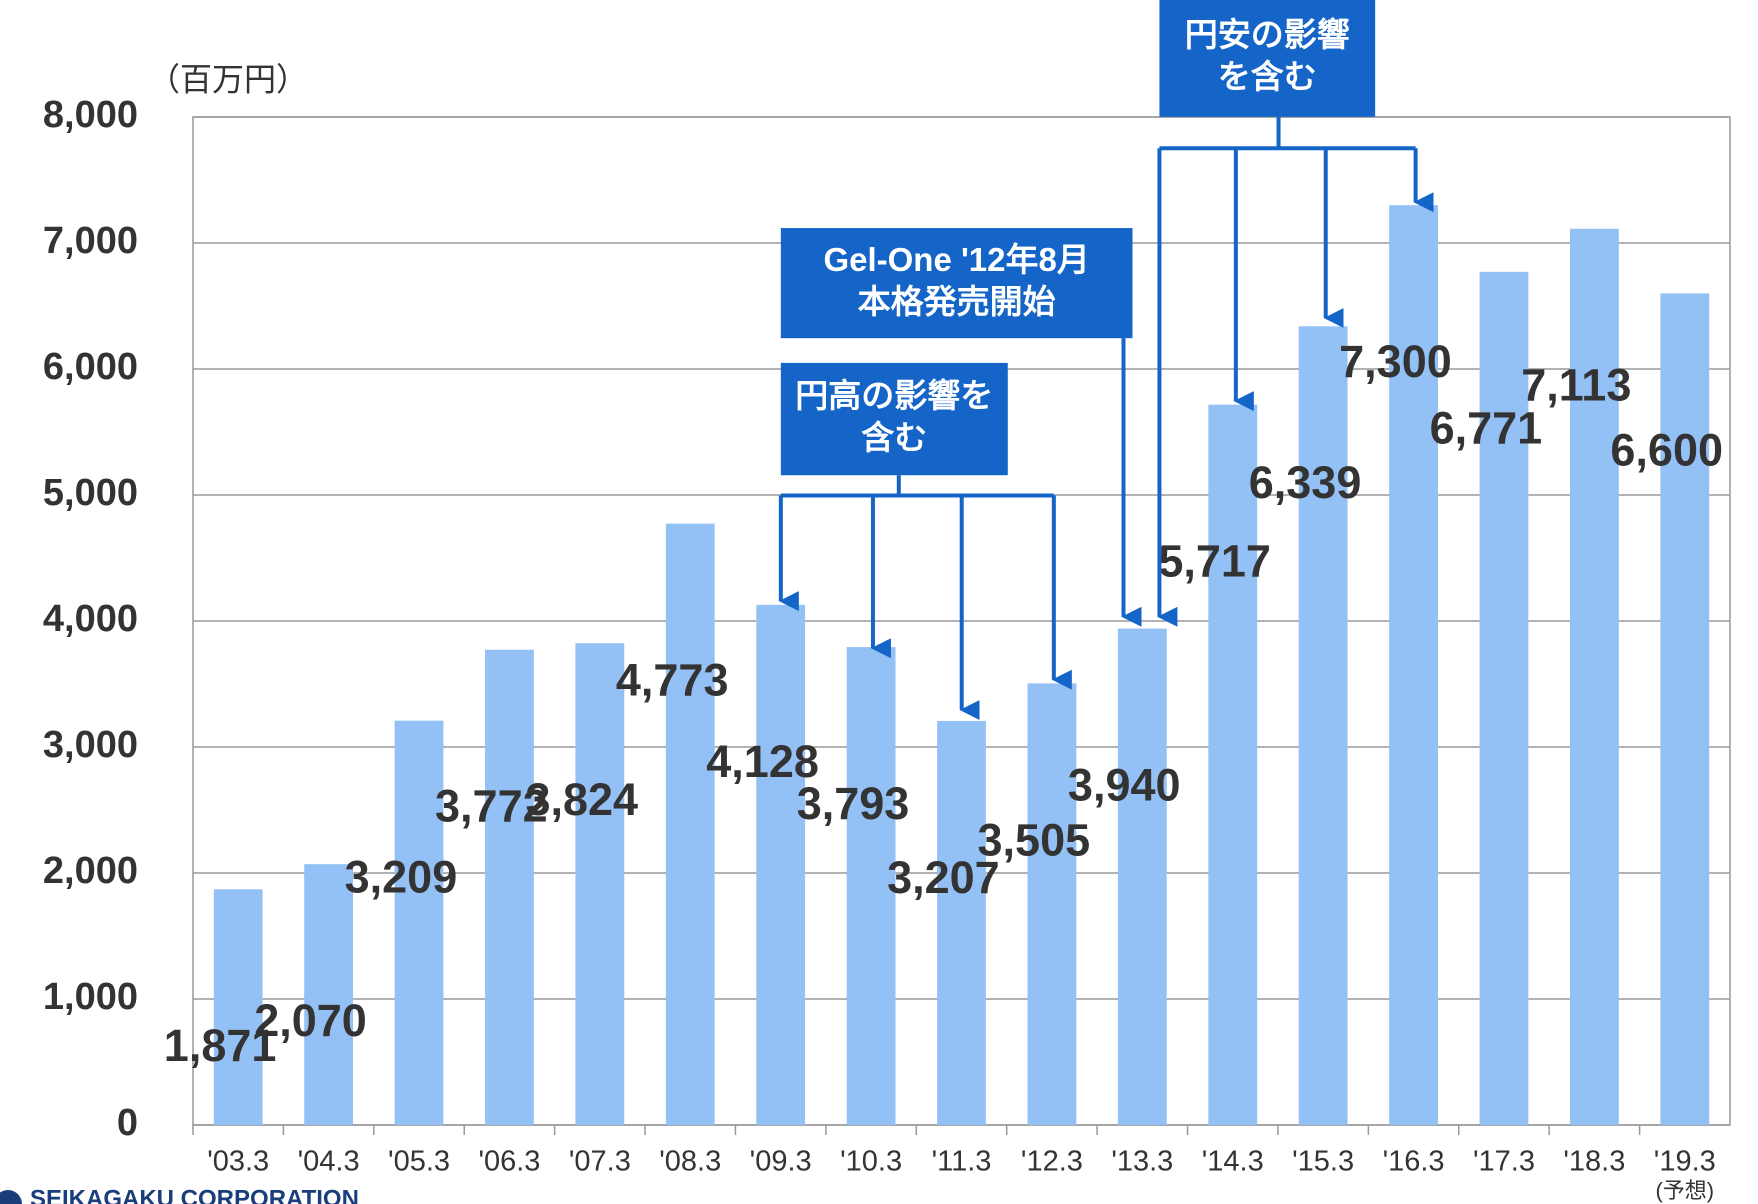  I want to click on logo, so click(11, 1197).